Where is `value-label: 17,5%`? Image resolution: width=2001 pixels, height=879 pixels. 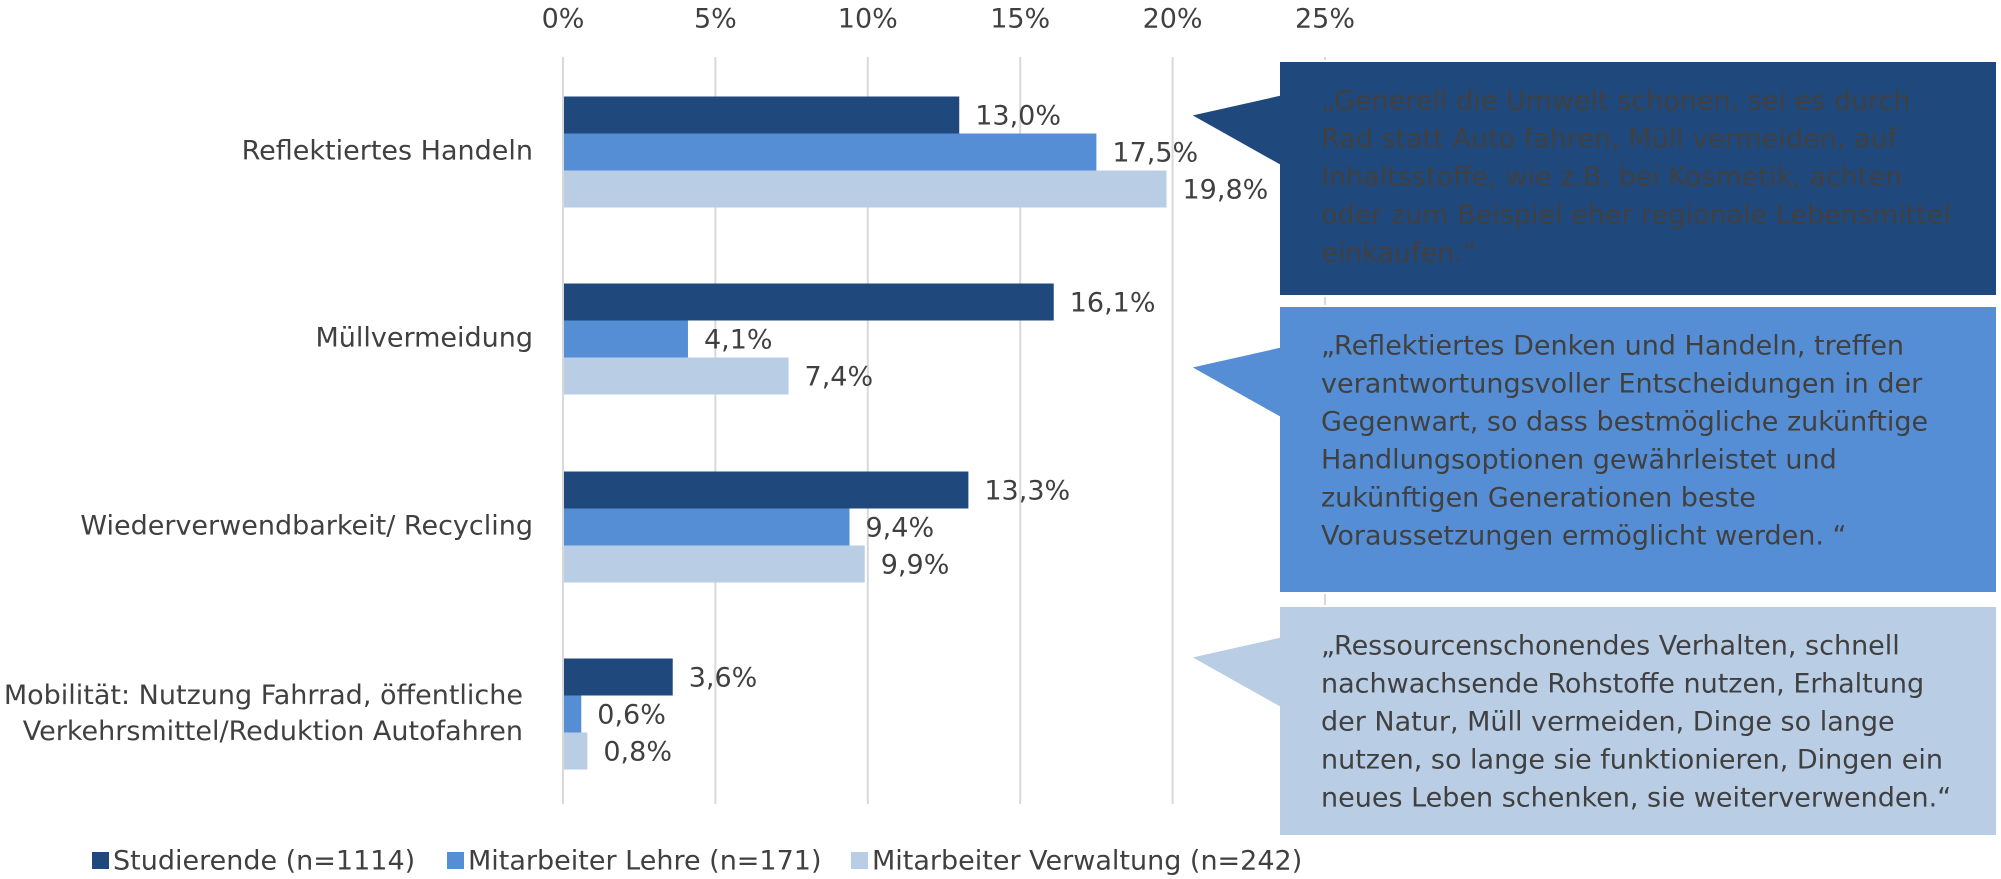 value-label: 17,5% is located at coordinates (1155, 153).